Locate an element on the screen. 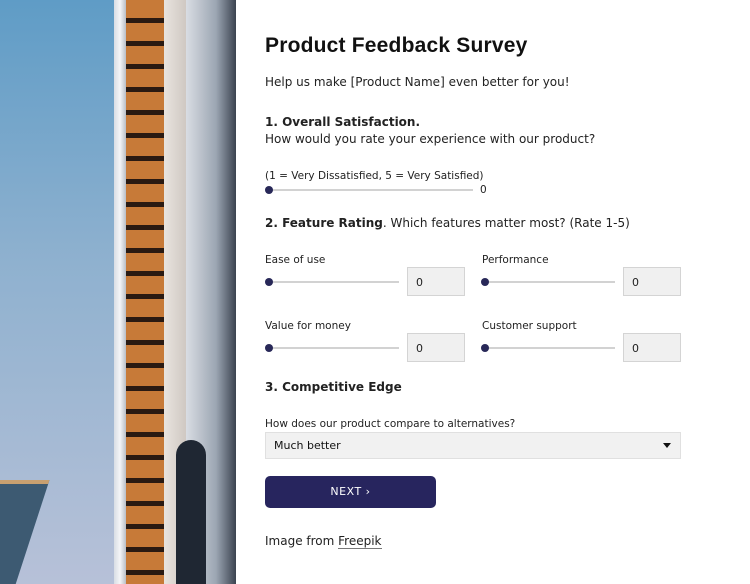 The image size is (750, 584). value-for-money-slider is located at coordinates (332, 348).